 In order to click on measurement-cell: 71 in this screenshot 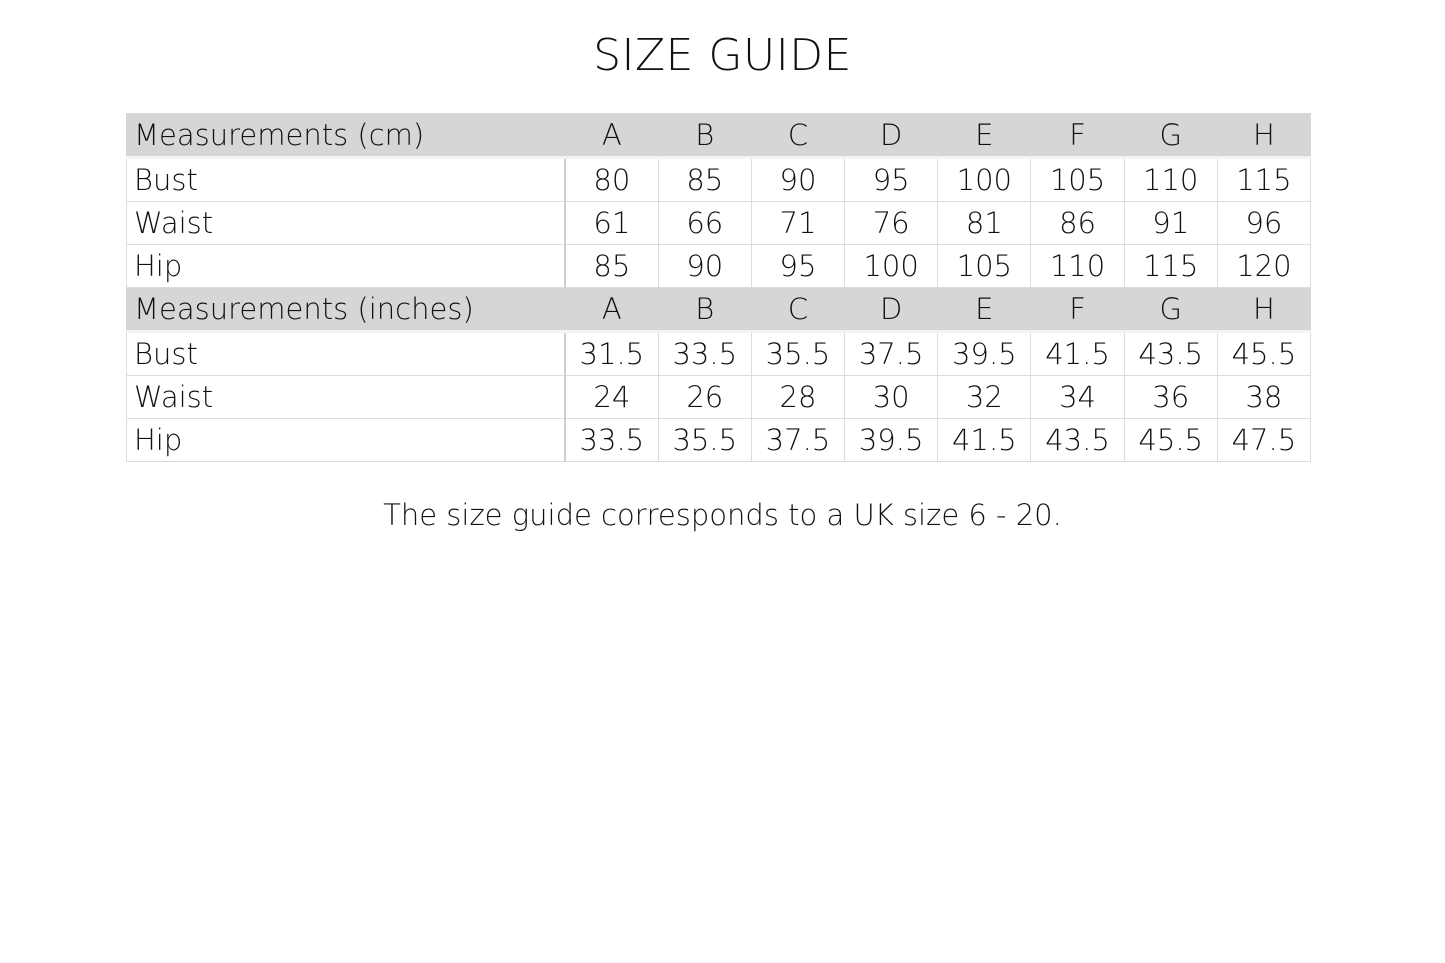, I will do `click(798, 223)`.